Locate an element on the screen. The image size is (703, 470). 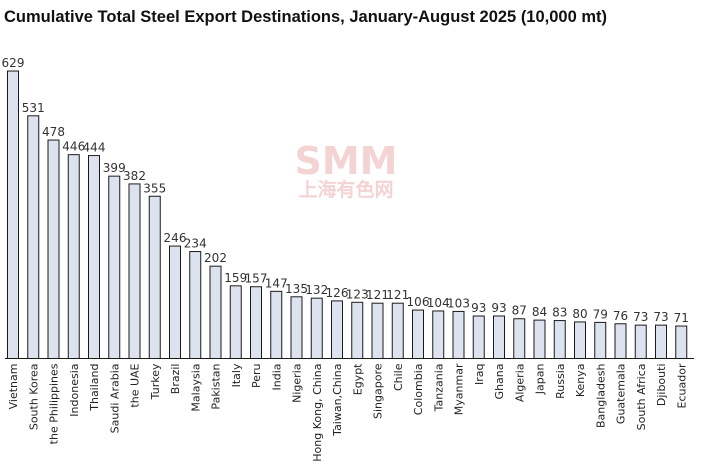
value-label-14: 135 is located at coordinates (296, 289).